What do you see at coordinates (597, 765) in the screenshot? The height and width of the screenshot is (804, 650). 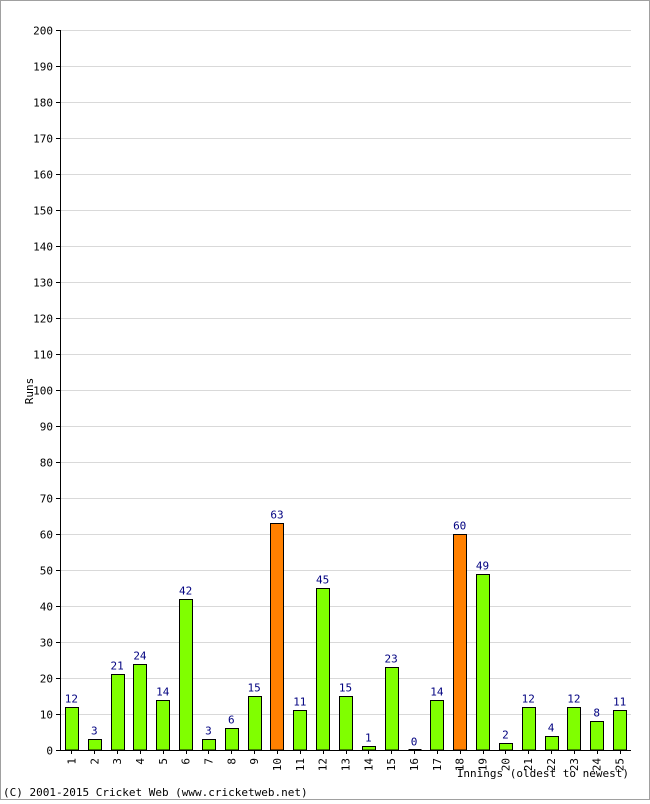 I see `x-tick-label: 24` at bounding box center [597, 765].